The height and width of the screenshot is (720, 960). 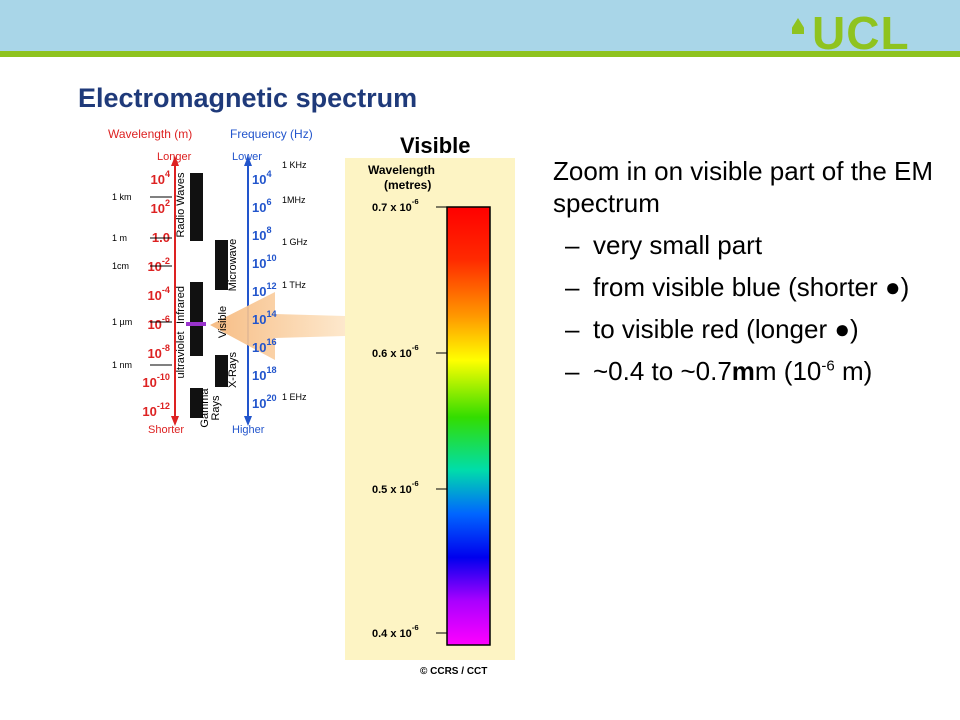 I want to click on sub-bullet: – to visible red (longer ●), so click(x=745, y=329).